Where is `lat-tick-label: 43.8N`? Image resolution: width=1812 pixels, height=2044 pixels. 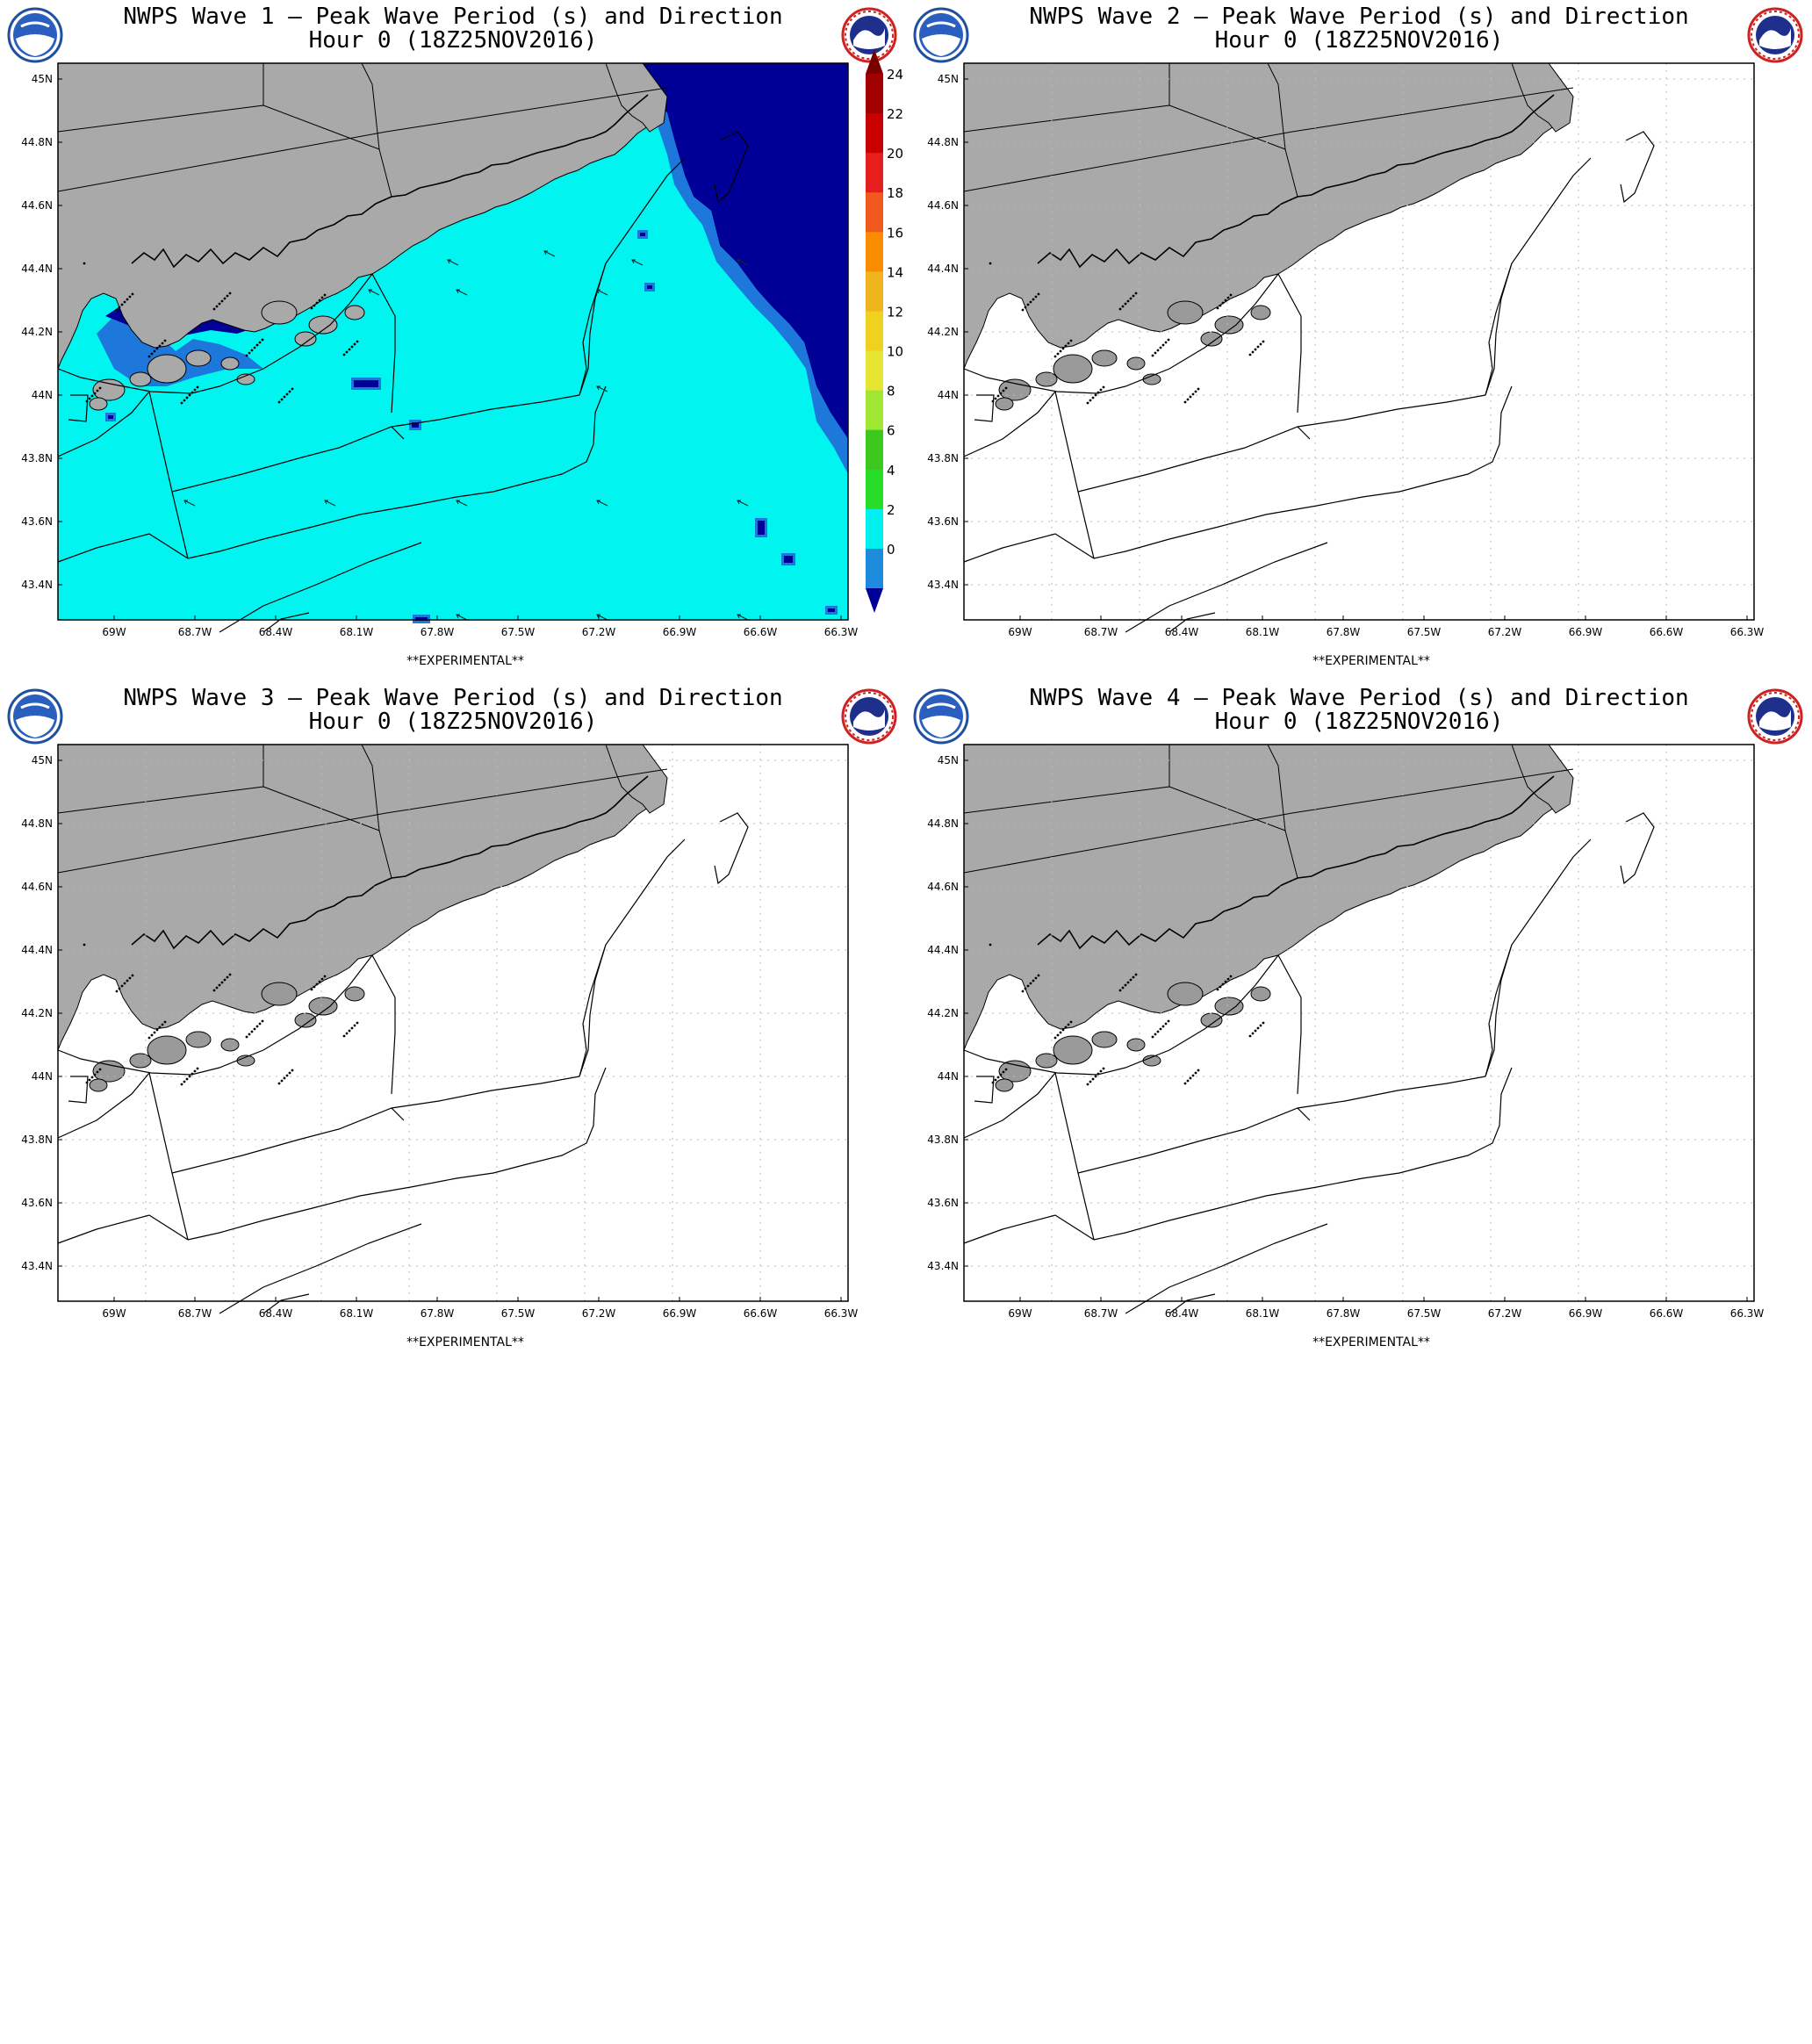
lat-tick-label: 43.8N is located at coordinates (37, 1140).